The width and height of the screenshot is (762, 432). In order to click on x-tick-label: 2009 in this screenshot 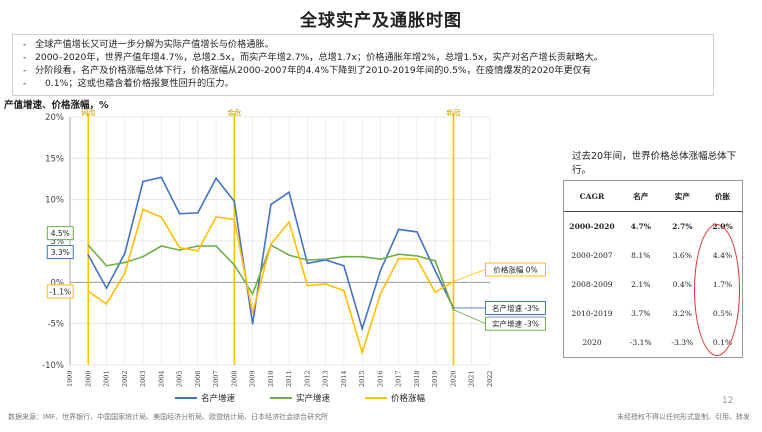, I will do `click(253, 378)`.